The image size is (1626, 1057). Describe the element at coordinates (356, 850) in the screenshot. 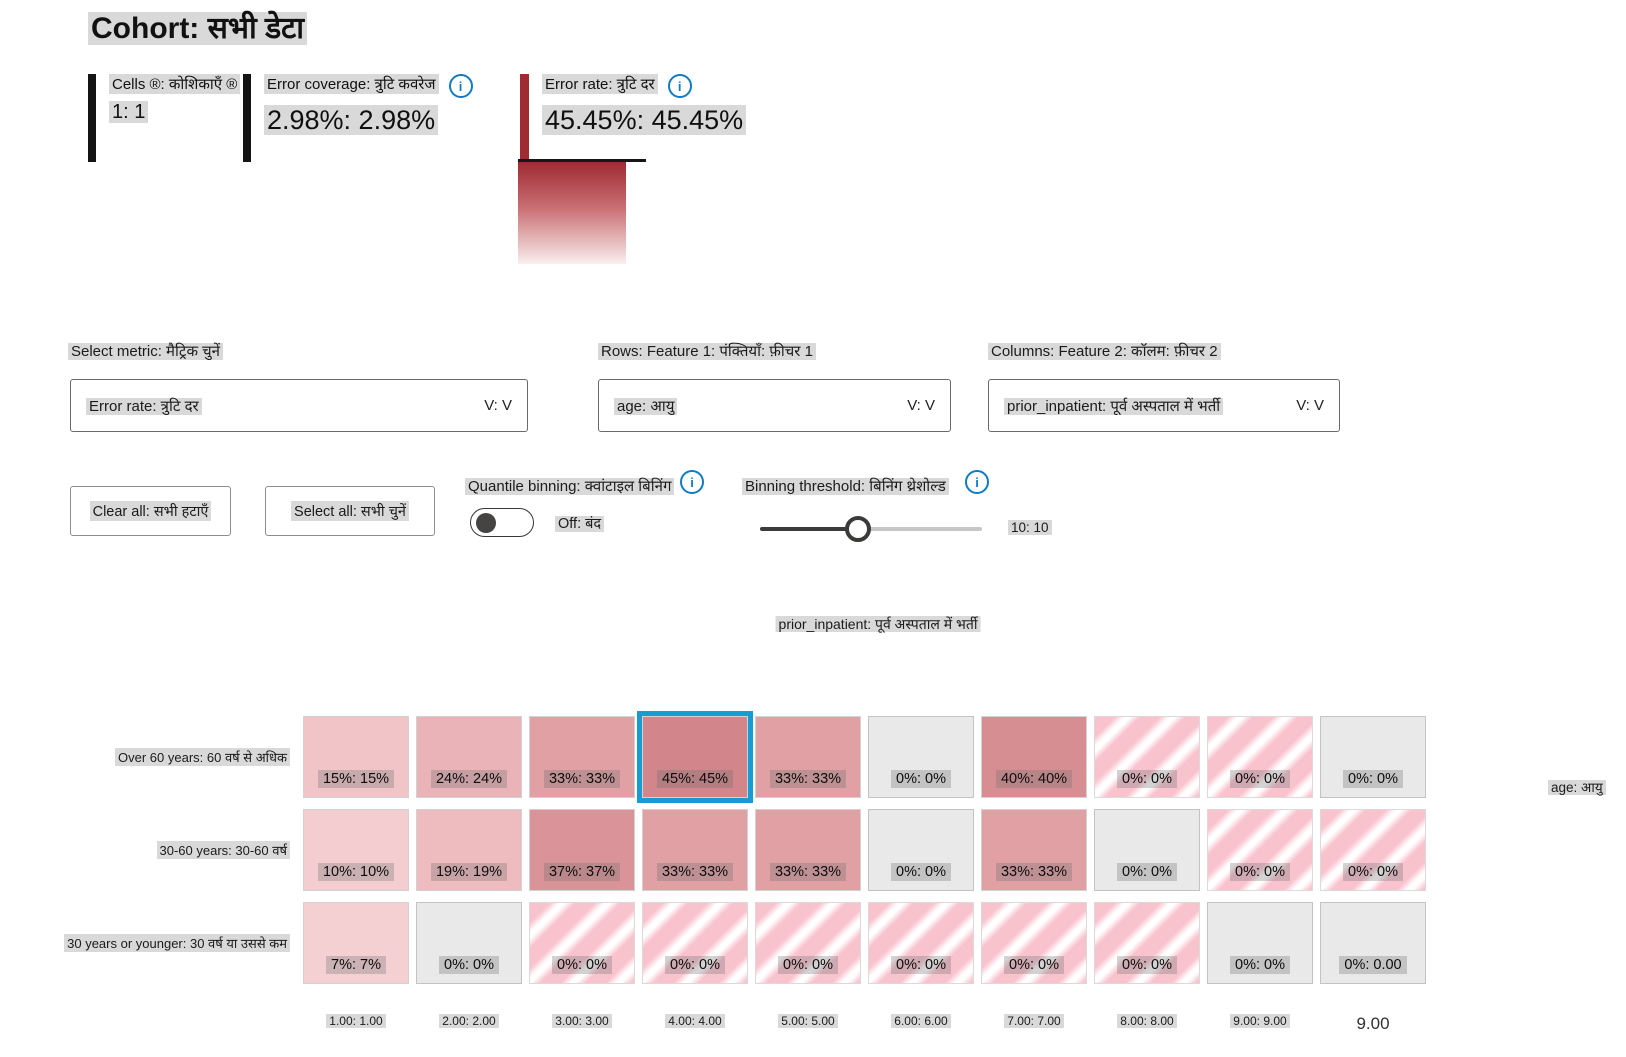

I see `heatmap-cell: 10%` at that location.